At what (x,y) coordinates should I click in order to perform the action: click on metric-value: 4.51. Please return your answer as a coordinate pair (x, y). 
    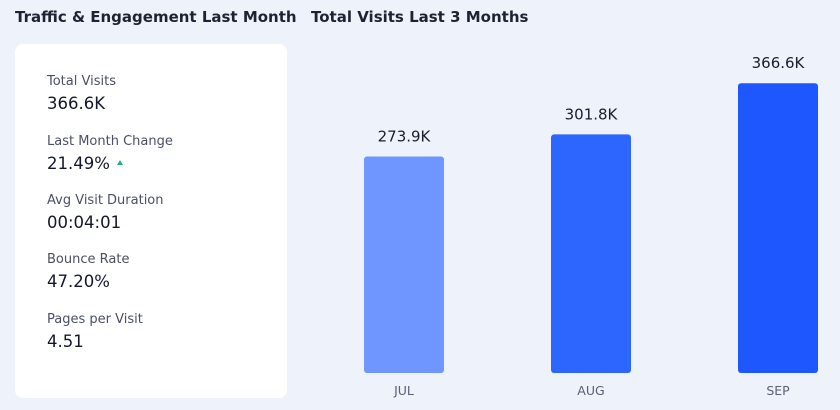
    Looking at the image, I should click on (65, 341).